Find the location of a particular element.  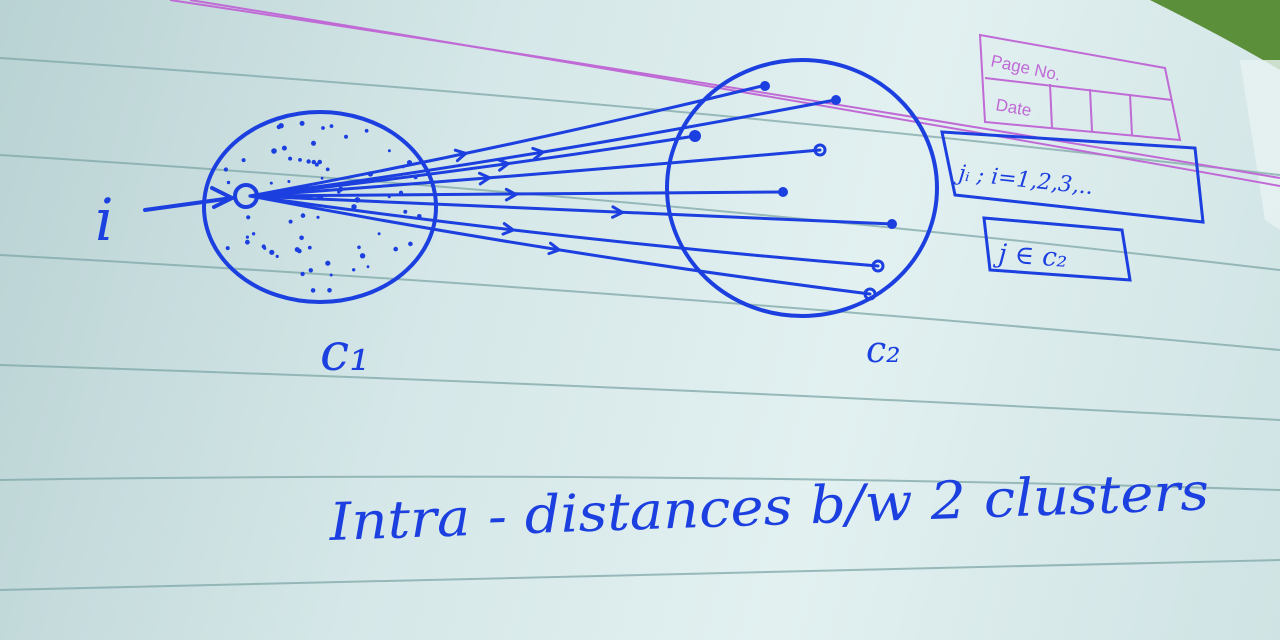

point-i-label: i is located at coordinates (104, 220).